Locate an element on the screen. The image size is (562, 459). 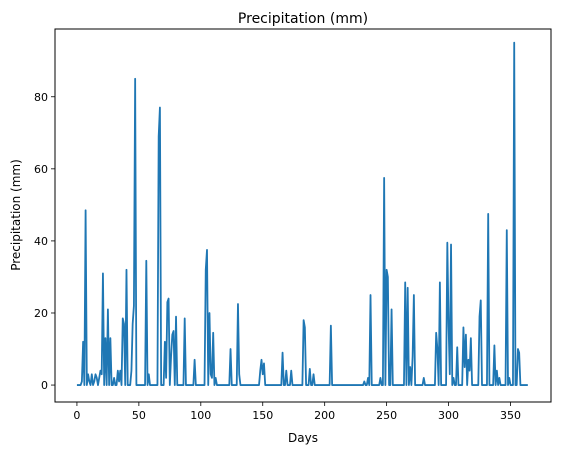
x-tick-label: 50 is located at coordinates (139, 415).